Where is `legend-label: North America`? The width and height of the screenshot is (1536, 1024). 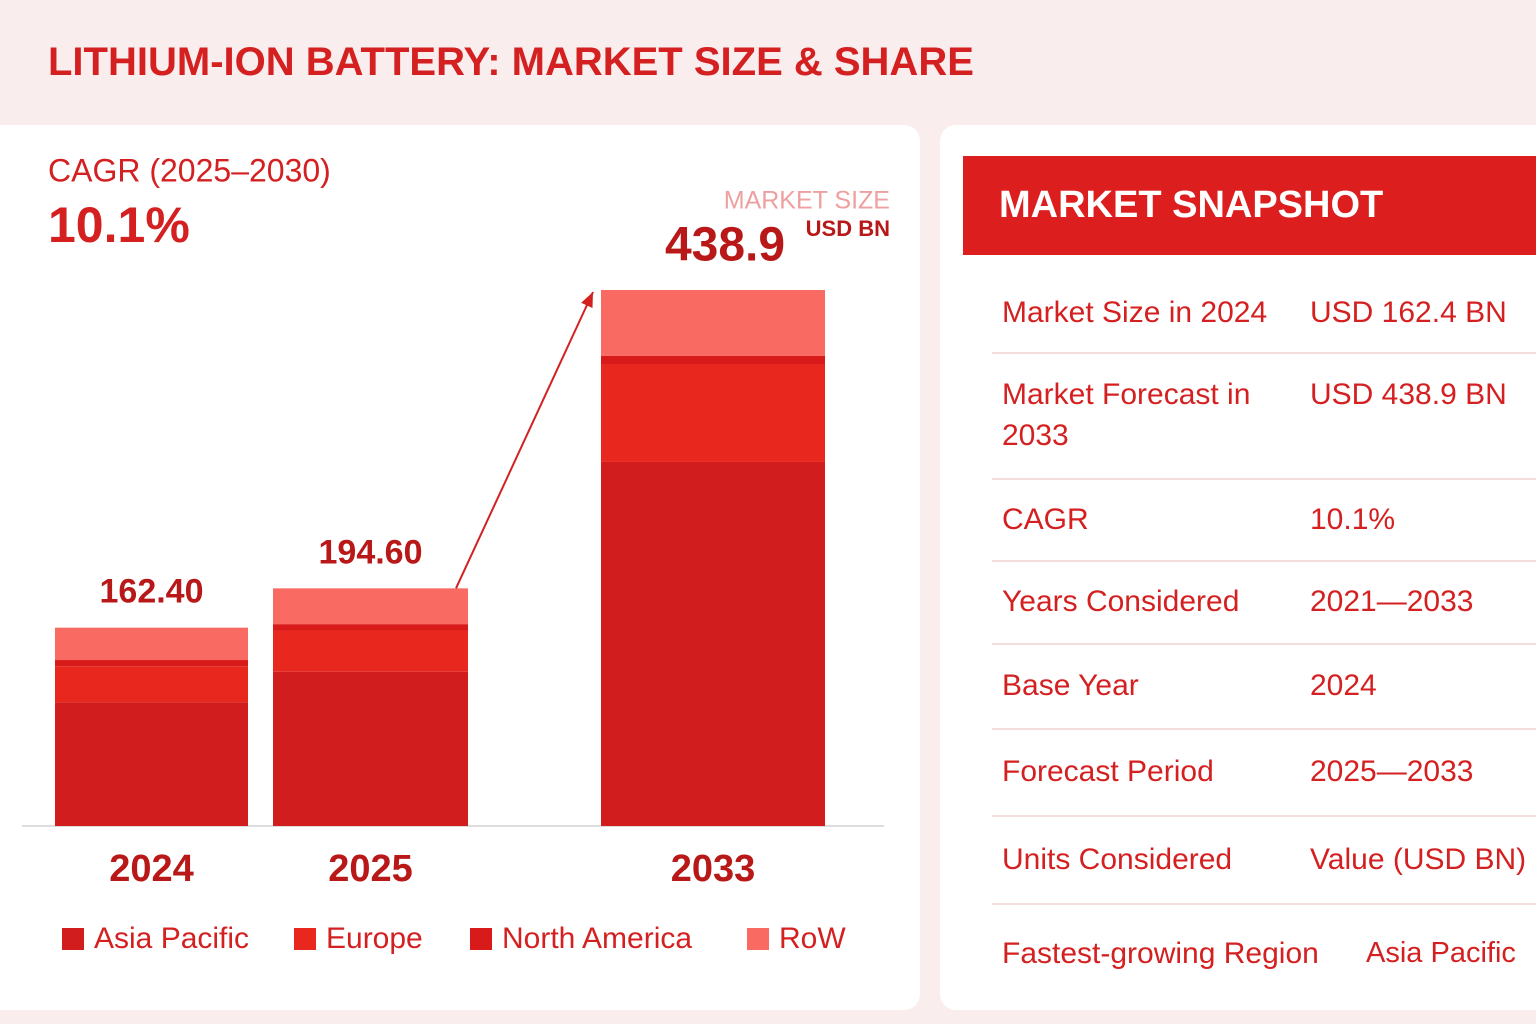
legend-label: North America is located at coordinates (597, 938).